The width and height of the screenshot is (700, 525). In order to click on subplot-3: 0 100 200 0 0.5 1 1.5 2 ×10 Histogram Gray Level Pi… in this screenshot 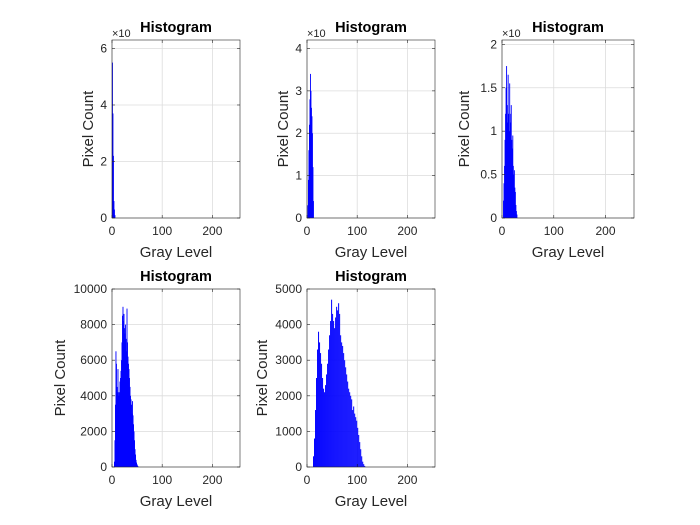, I will do `click(545, 140)`.